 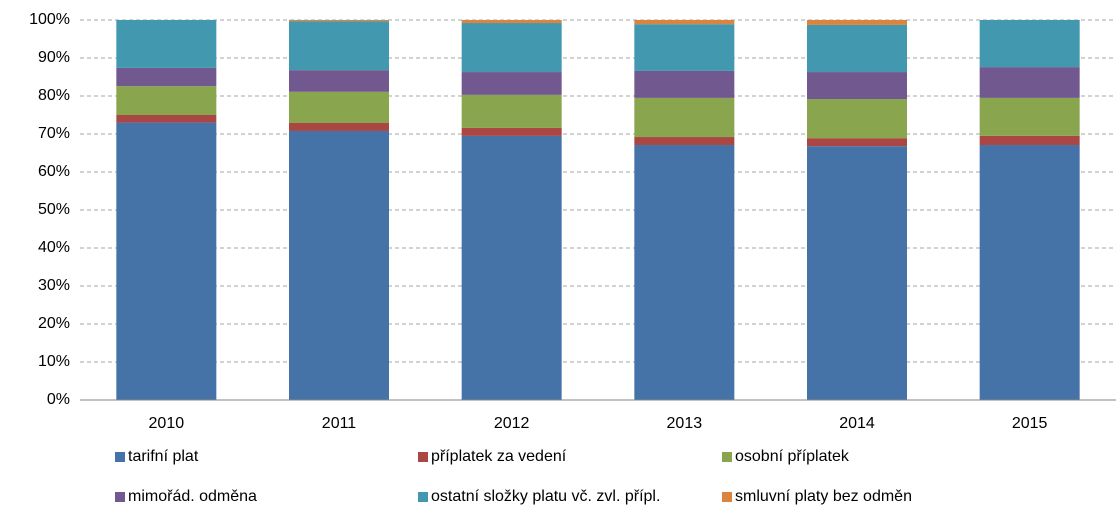 I want to click on x-tick-label: 2010, so click(x=167, y=423).